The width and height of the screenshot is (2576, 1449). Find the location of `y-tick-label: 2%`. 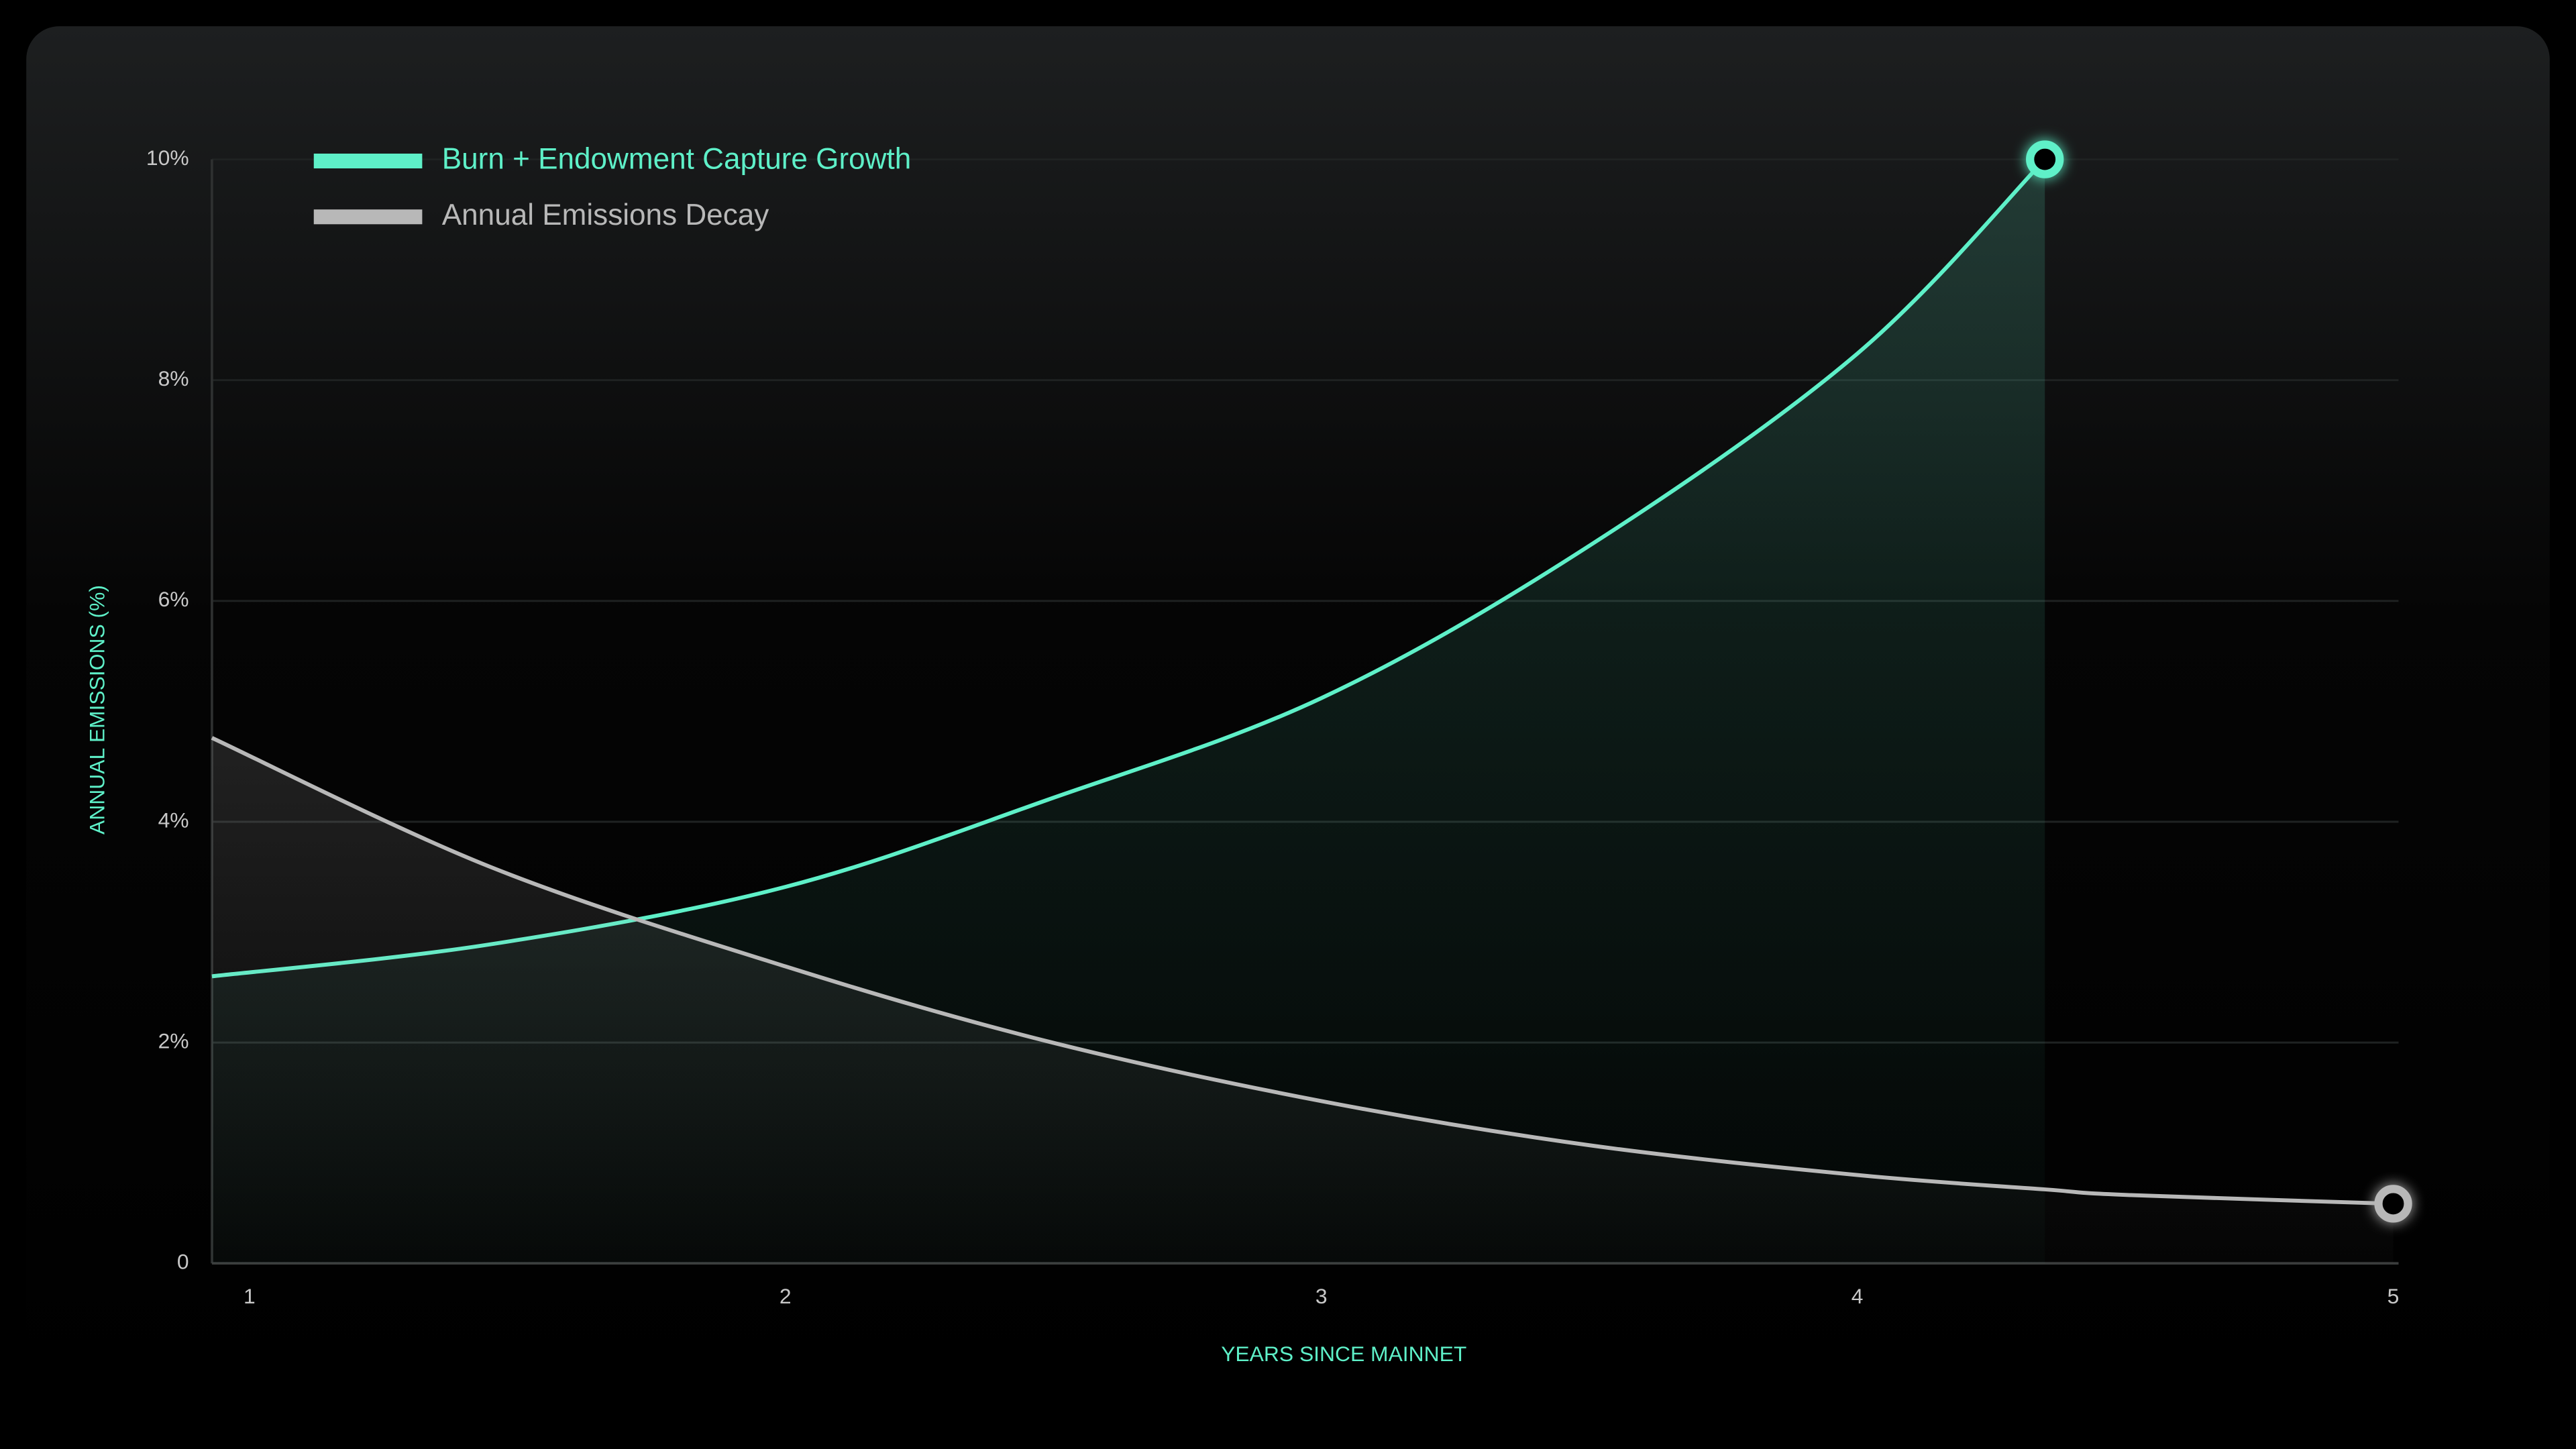

y-tick-label: 2% is located at coordinates (173, 1041).